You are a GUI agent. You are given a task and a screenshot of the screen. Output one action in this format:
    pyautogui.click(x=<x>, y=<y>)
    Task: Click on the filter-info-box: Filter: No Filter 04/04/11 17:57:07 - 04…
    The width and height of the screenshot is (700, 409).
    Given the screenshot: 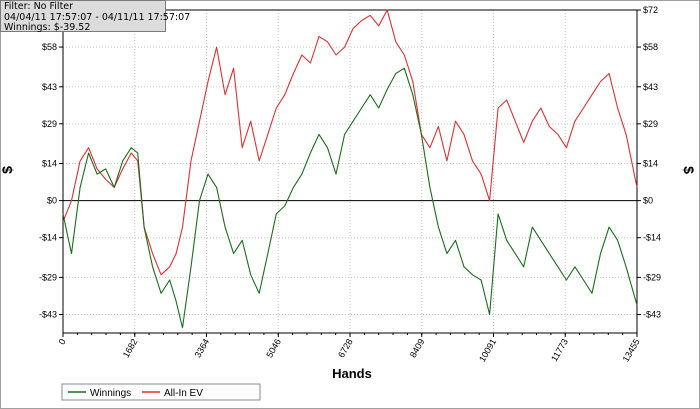 What is the action you would take?
    pyautogui.click(x=95, y=16)
    